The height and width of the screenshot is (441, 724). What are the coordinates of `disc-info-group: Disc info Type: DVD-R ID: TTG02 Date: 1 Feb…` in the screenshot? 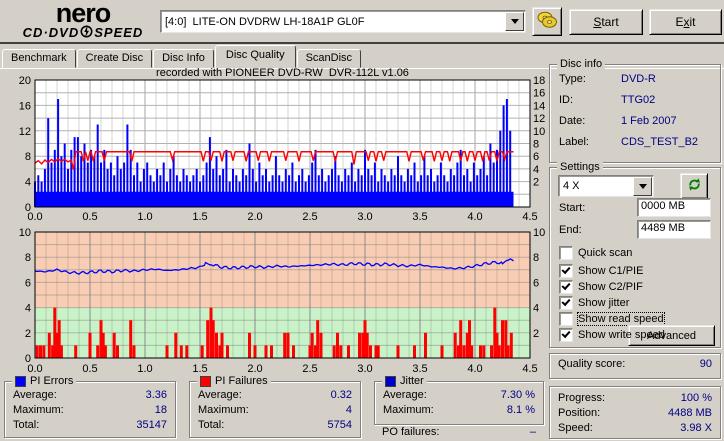 It's located at (635, 110).